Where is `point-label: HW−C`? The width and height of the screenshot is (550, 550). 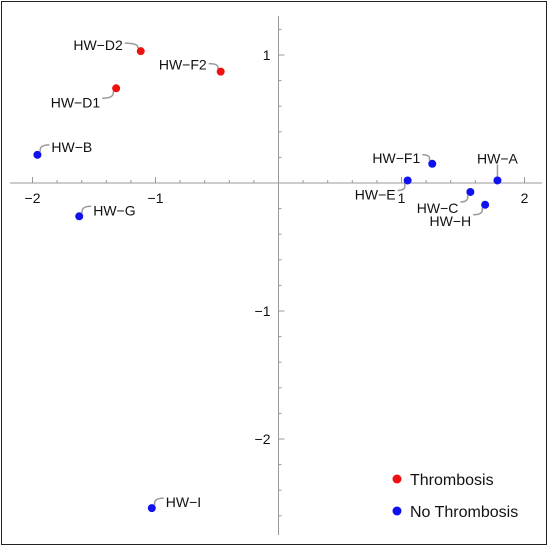 point-label: HW−C is located at coordinates (438, 208).